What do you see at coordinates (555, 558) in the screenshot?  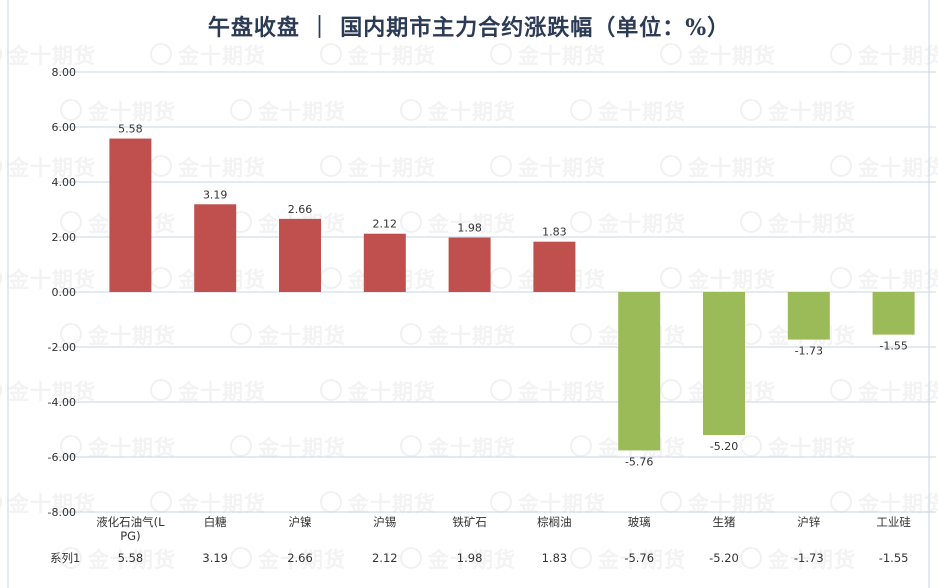 I see `data-table-value: 1.83` at bounding box center [555, 558].